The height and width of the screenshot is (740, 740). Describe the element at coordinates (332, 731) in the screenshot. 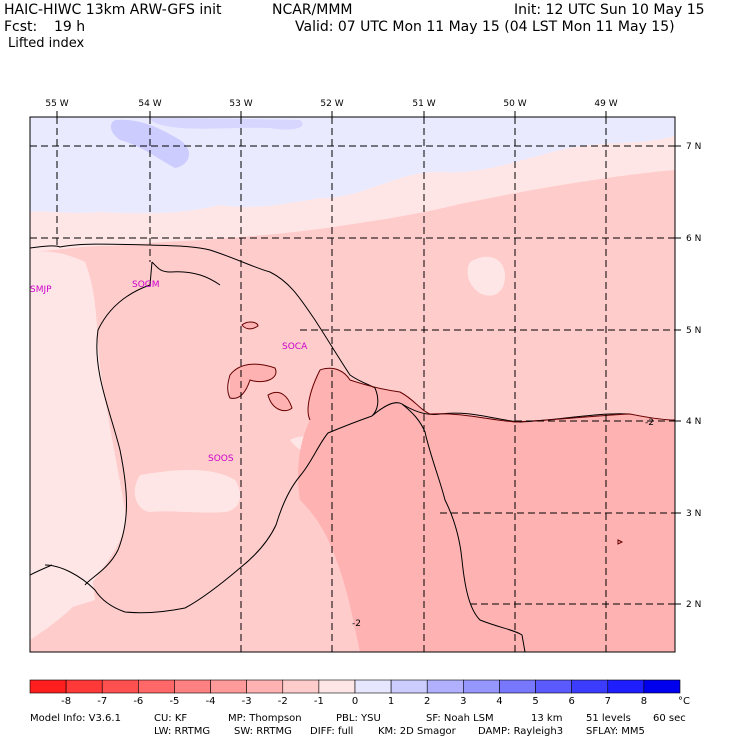

I see `footer-diff: DIFF: full` at that location.